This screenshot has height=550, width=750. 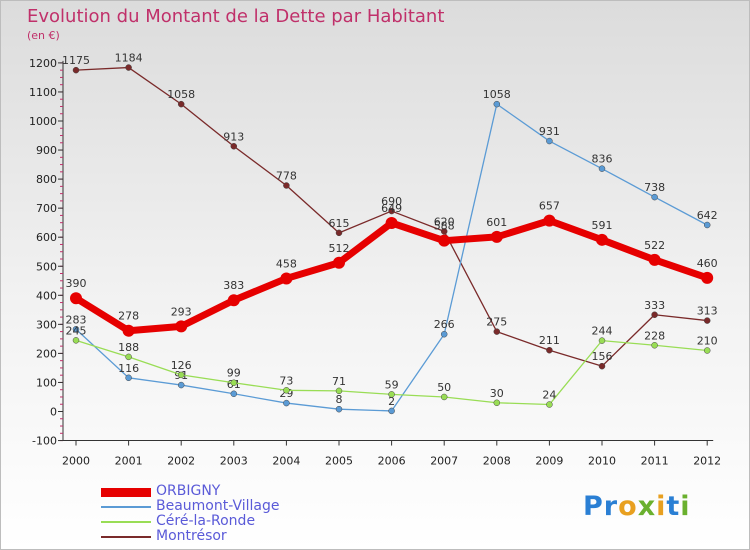 What do you see at coordinates (444, 324) in the screenshot?
I see `data-label: 266` at bounding box center [444, 324].